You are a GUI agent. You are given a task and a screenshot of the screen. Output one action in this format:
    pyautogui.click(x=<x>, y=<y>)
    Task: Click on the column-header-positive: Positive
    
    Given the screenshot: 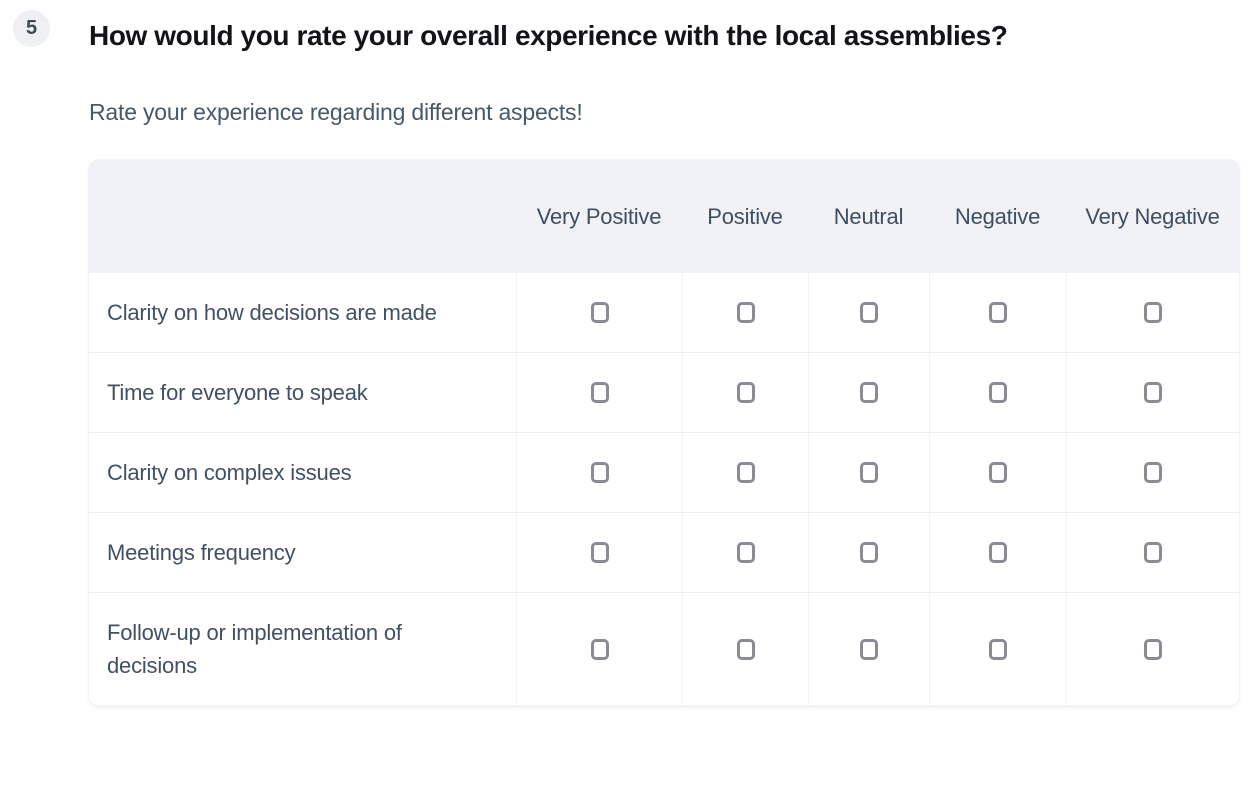 What is the action you would take?
    pyautogui.click(x=745, y=216)
    